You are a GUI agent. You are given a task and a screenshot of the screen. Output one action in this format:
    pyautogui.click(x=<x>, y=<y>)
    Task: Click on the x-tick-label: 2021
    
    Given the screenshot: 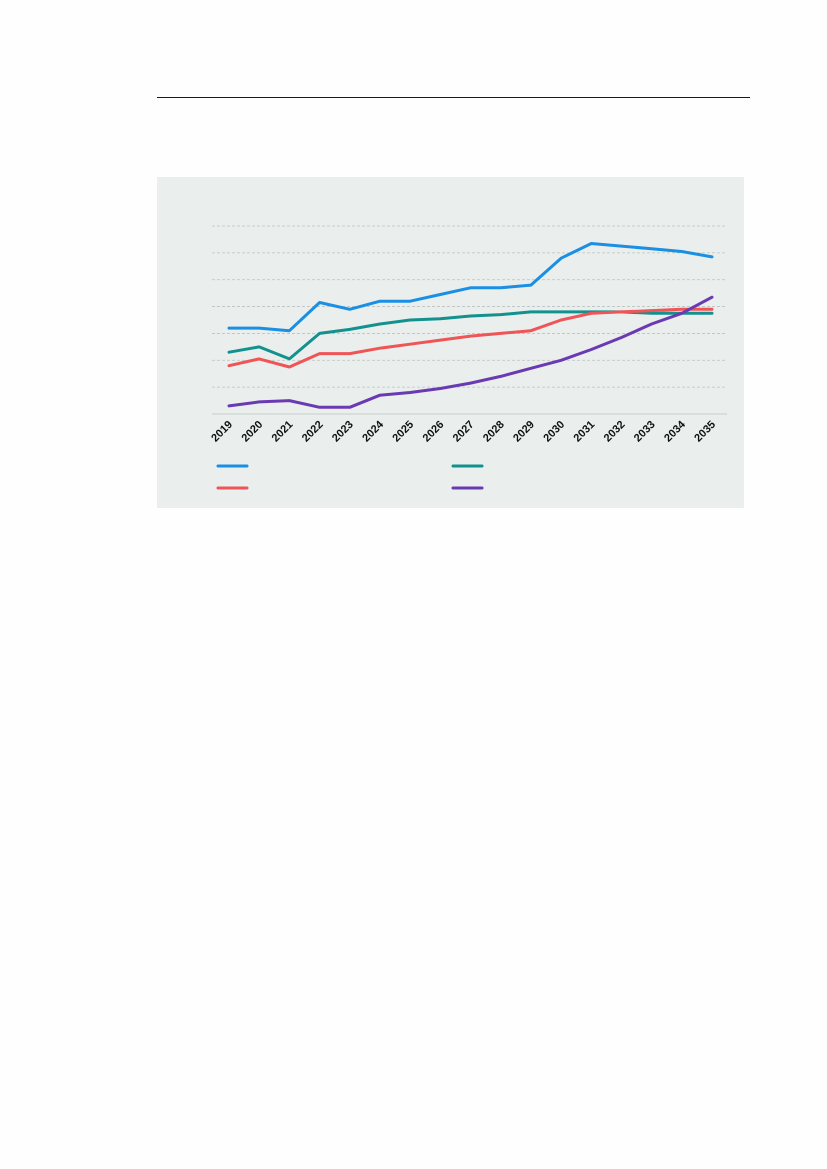 What is the action you would take?
    pyautogui.click(x=283, y=432)
    